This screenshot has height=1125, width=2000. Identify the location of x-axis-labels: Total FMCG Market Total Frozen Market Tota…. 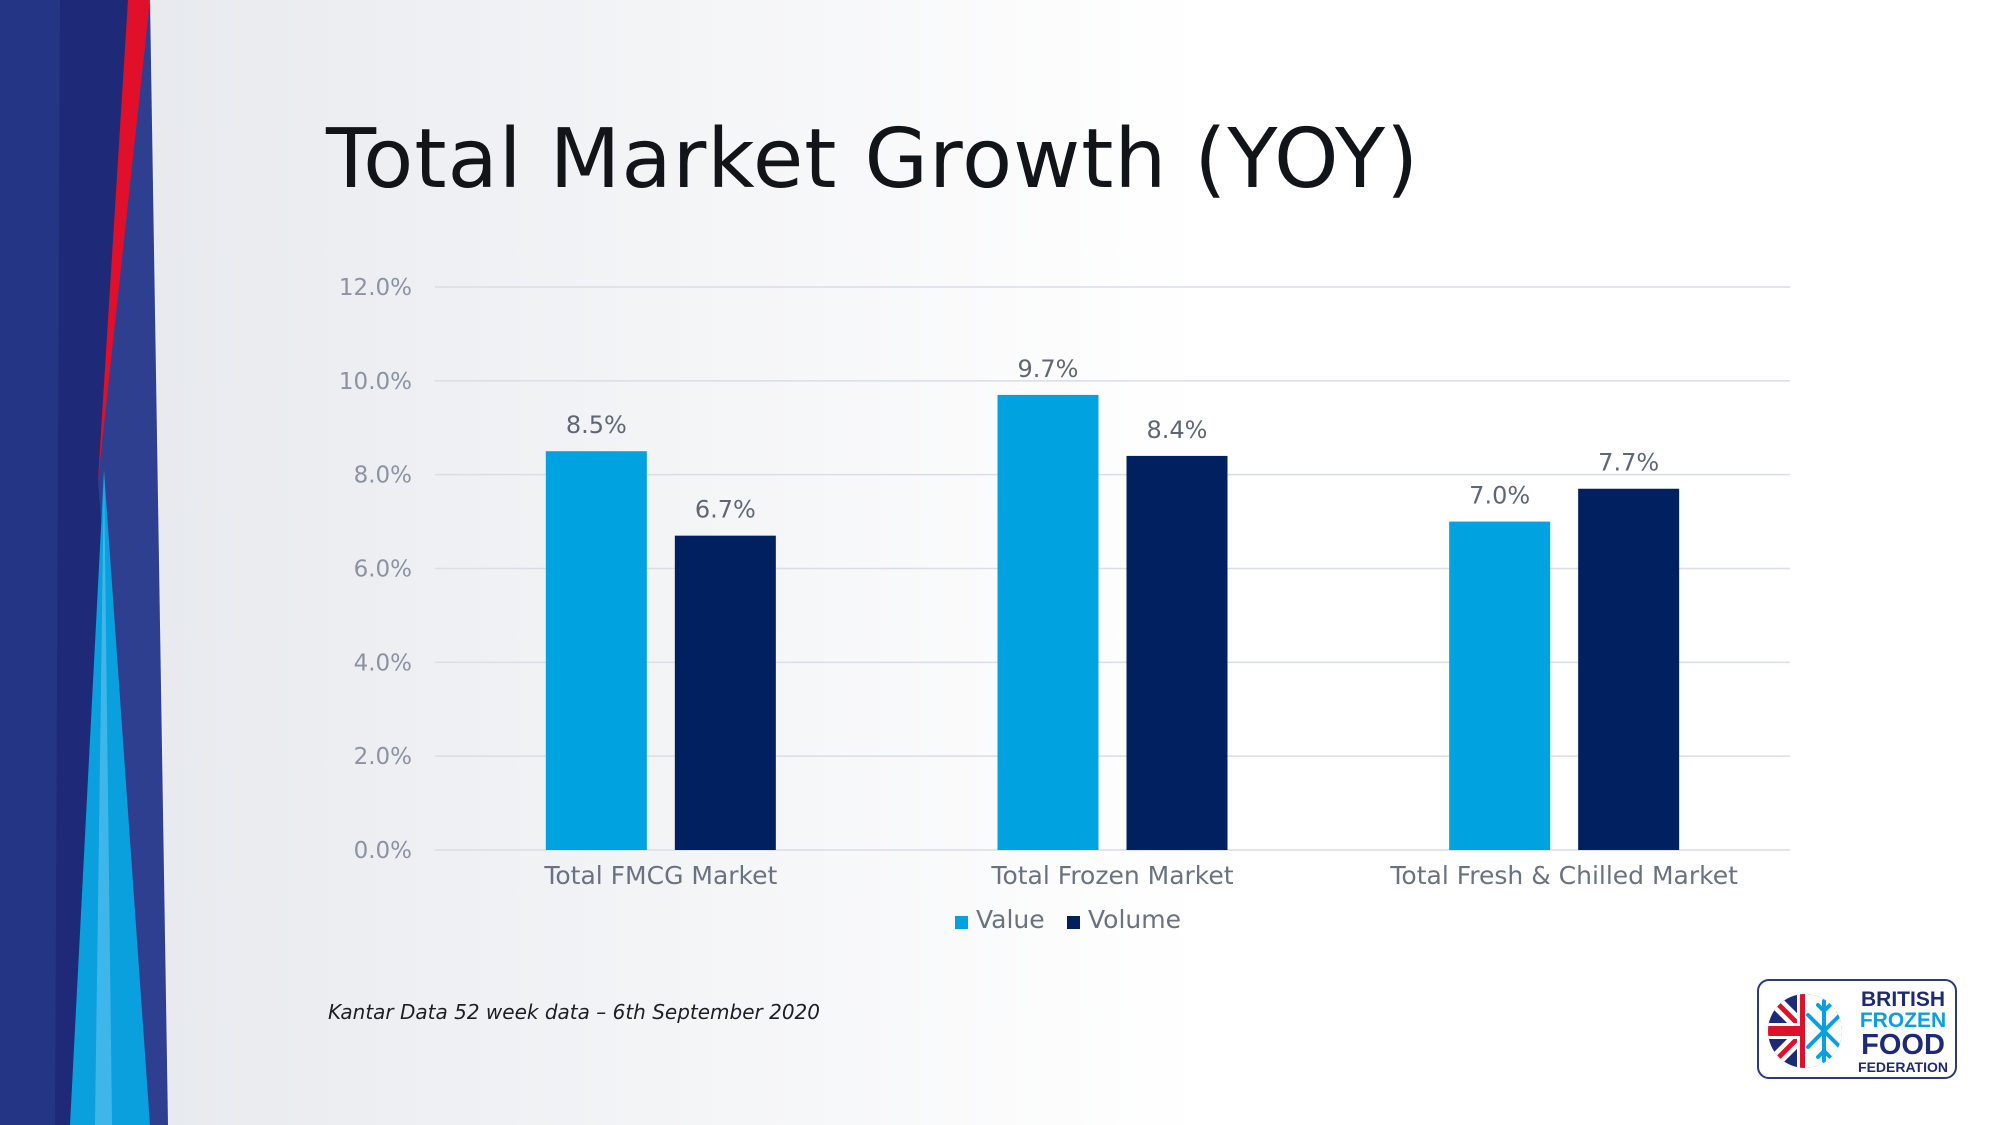
(1140, 875).